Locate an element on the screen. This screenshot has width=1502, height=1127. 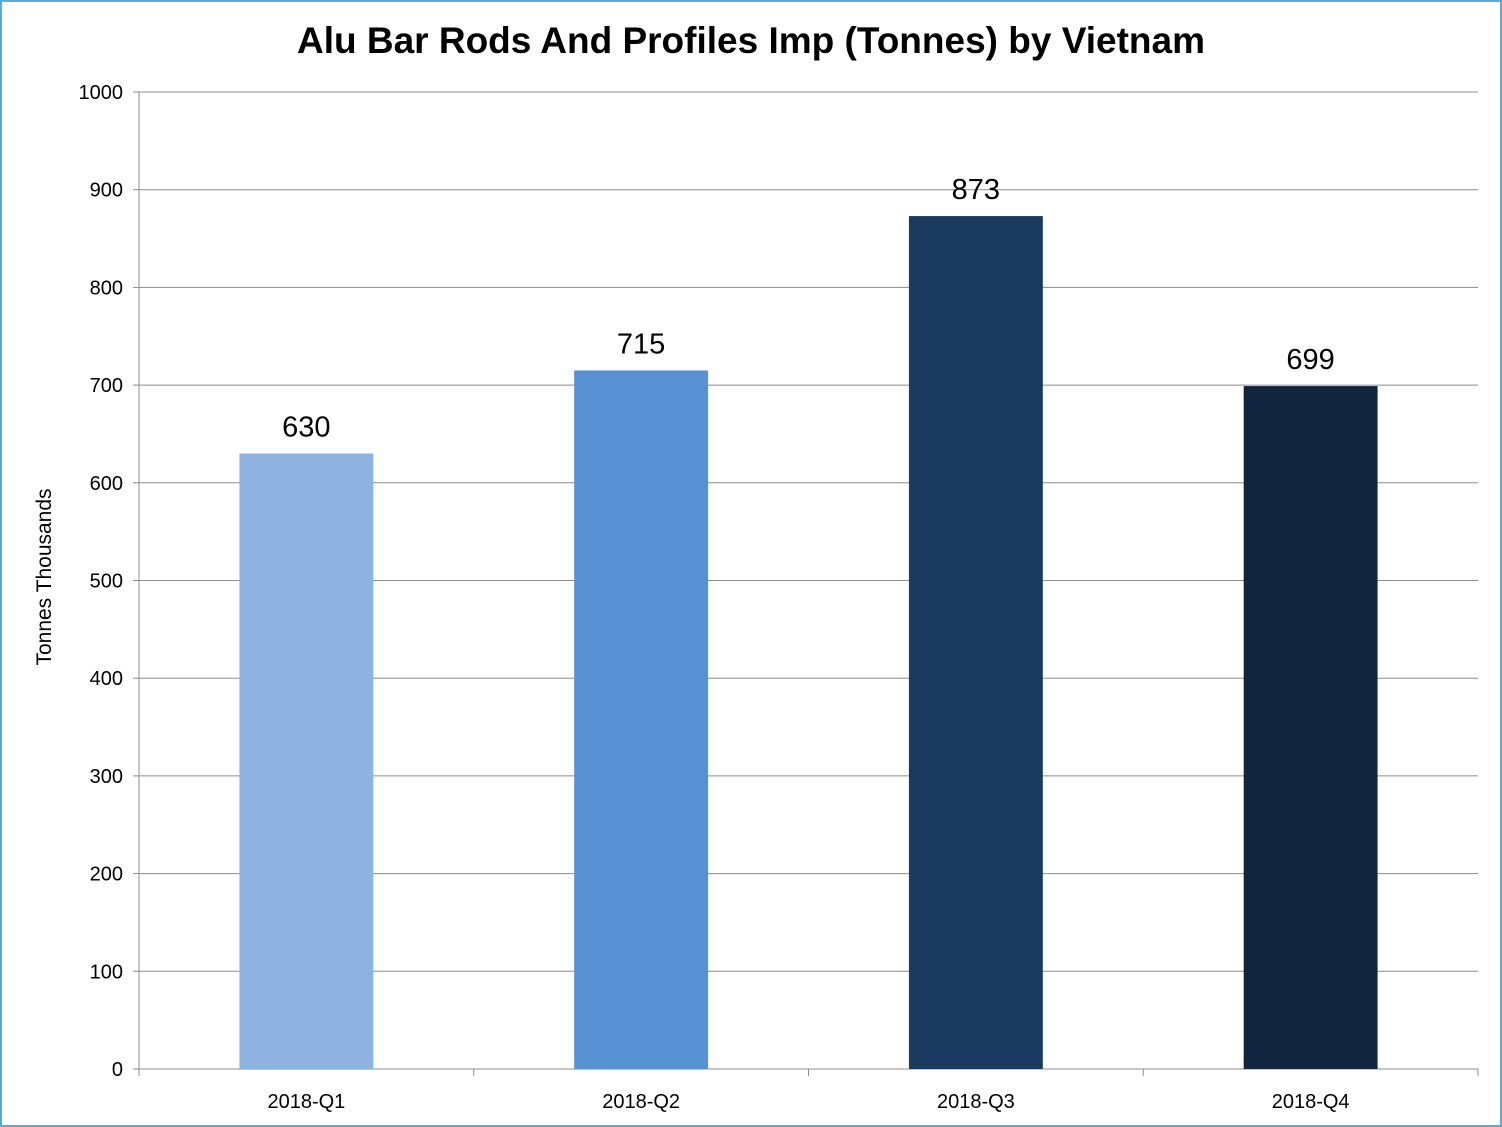
x-tick-label: 2018-Q1 is located at coordinates (306, 1102).